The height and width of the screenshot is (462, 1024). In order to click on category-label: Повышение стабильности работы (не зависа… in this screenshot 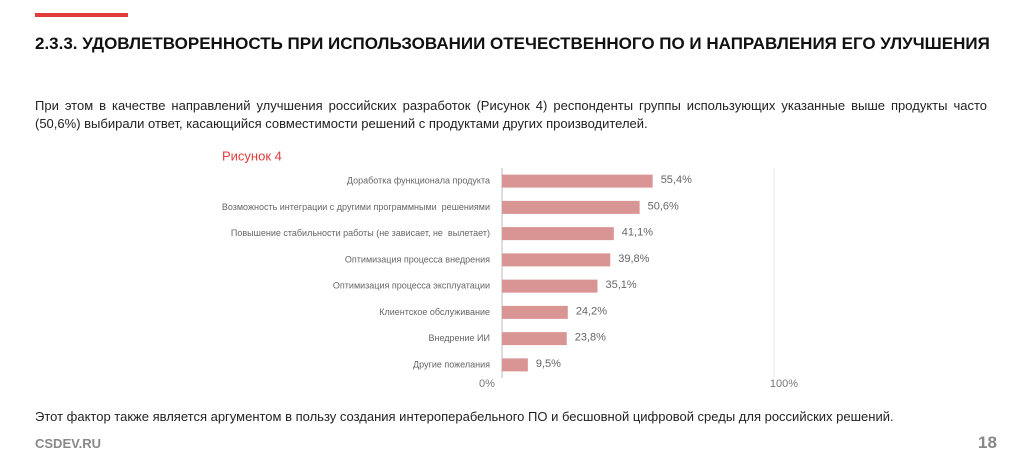, I will do `click(360, 233)`.